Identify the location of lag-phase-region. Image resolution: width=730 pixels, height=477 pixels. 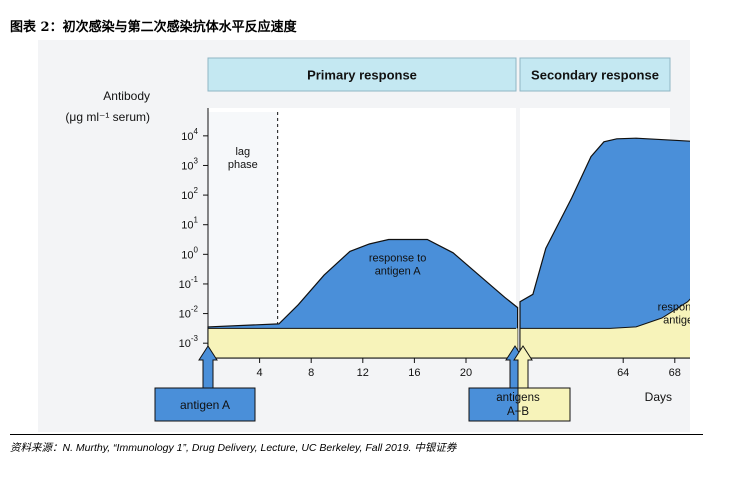
(243, 235).